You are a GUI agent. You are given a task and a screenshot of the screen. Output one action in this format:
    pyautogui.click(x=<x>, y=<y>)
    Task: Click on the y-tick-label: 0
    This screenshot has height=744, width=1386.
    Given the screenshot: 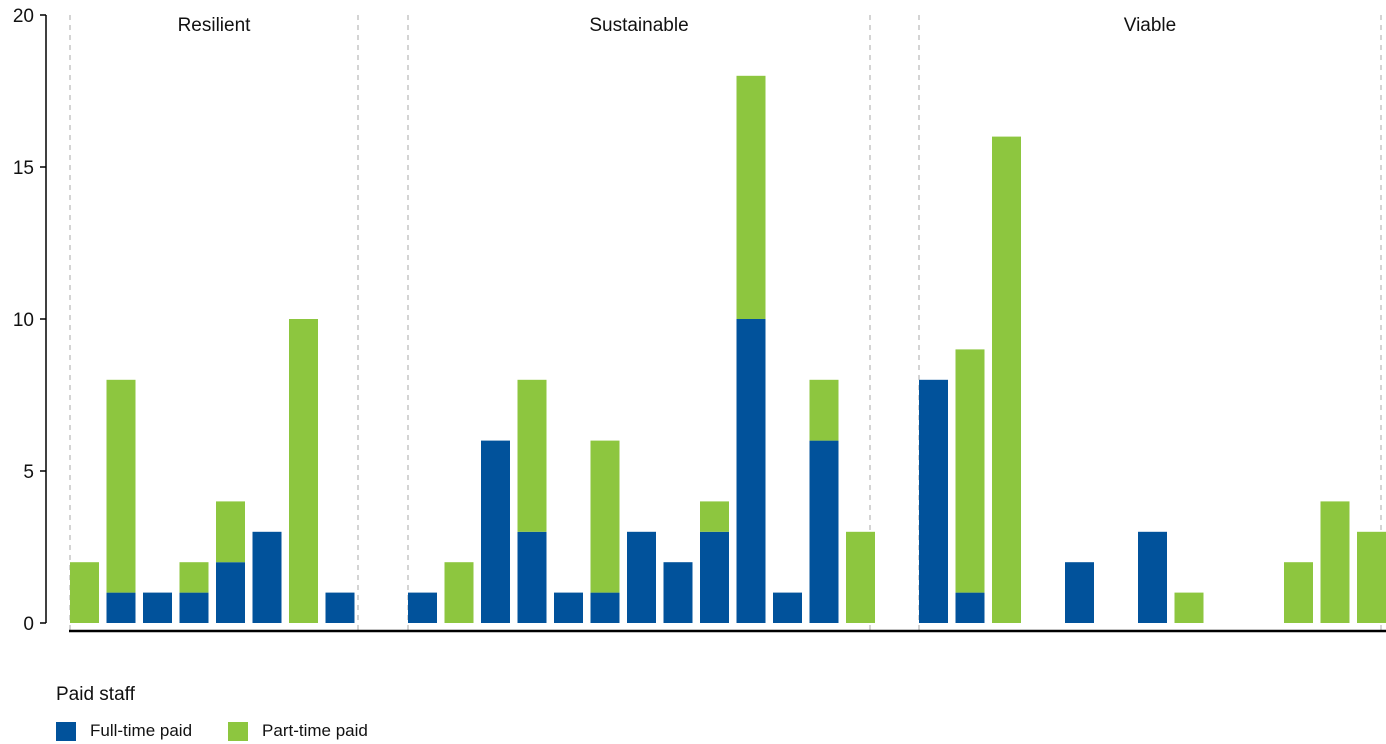 What is the action you would take?
    pyautogui.click(x=28, y=624)
    